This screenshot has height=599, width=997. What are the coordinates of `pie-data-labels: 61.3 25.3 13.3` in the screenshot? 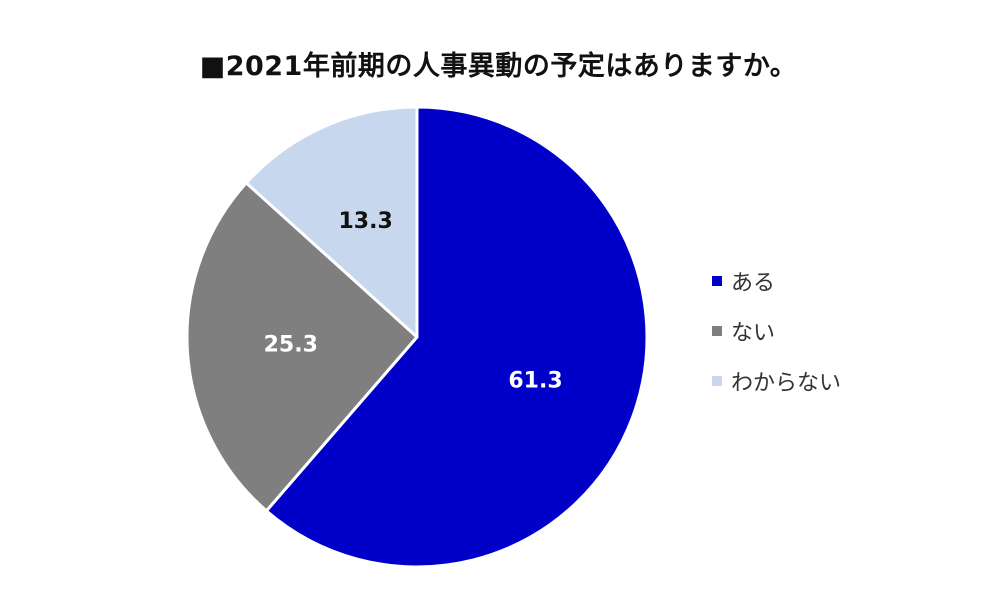 It's located at (413, 301).